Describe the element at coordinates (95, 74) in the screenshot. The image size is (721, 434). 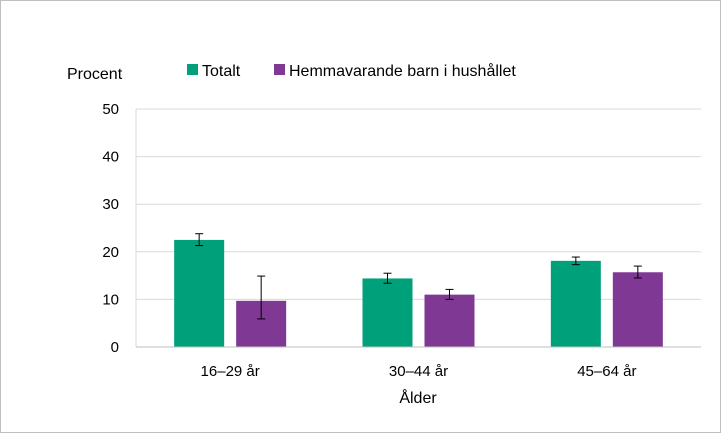
I see `y-axis-label: Procent` at that location.